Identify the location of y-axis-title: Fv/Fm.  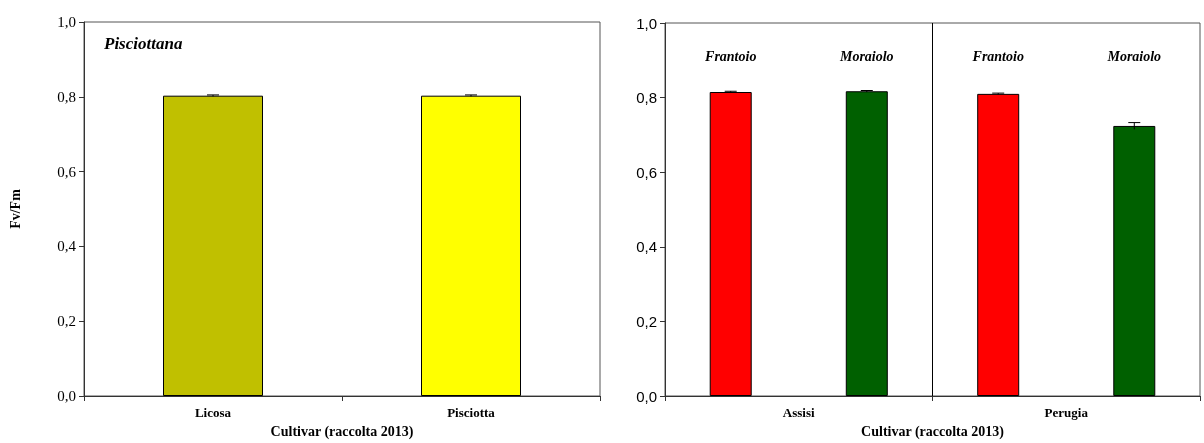
(15, 208).